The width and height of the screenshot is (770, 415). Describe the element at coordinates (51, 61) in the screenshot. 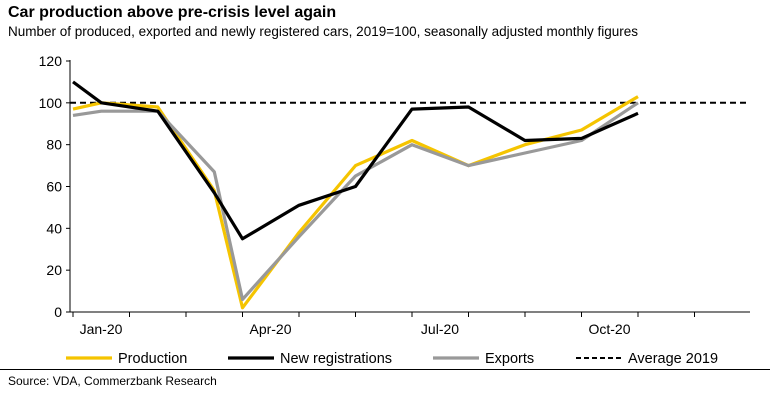

I see `y-tick-label: 120` at that location.